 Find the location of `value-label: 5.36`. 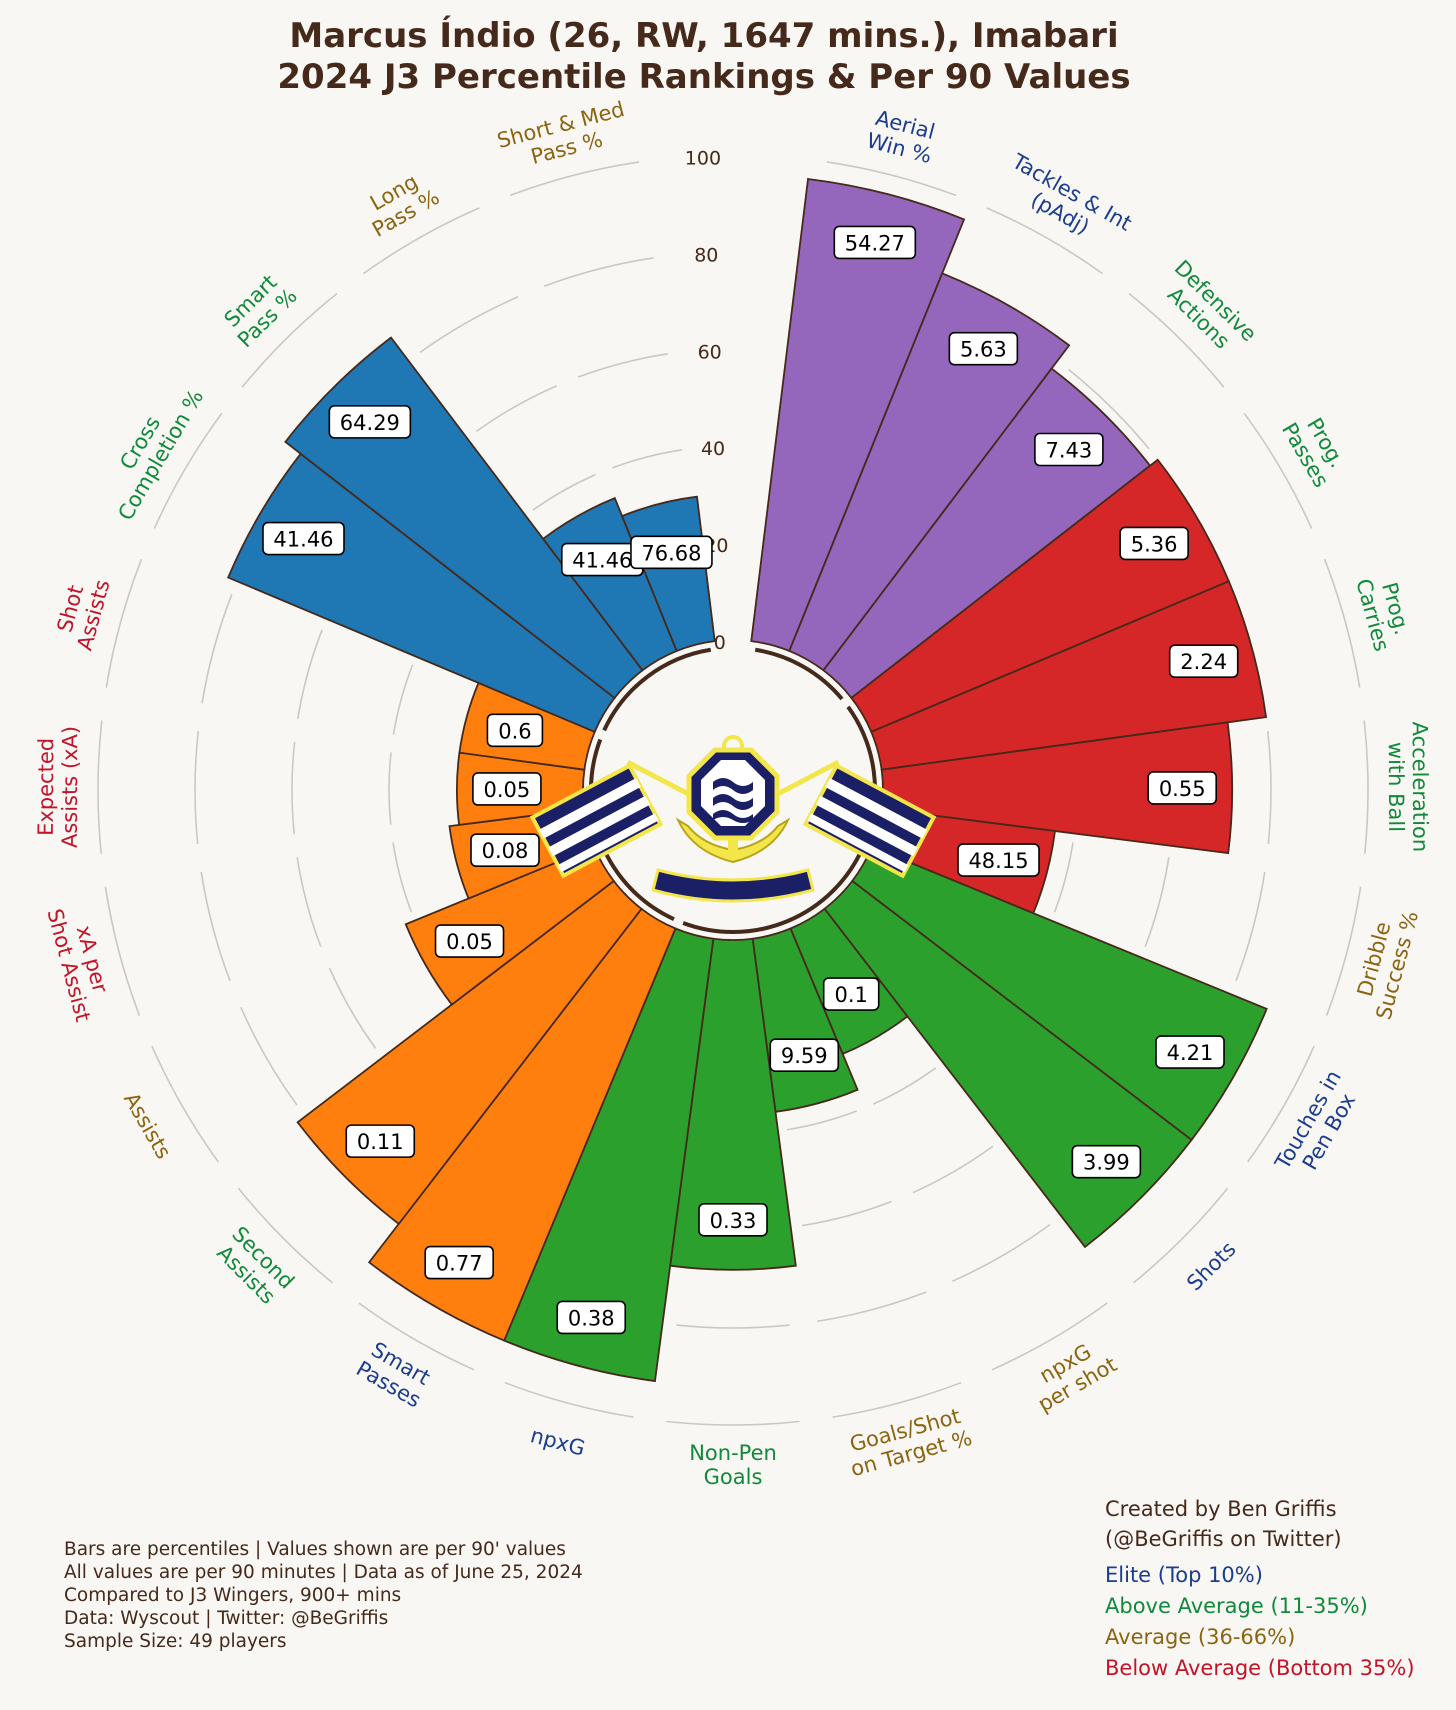

value-label: 5.36 is located at coordinates (1154, 543).